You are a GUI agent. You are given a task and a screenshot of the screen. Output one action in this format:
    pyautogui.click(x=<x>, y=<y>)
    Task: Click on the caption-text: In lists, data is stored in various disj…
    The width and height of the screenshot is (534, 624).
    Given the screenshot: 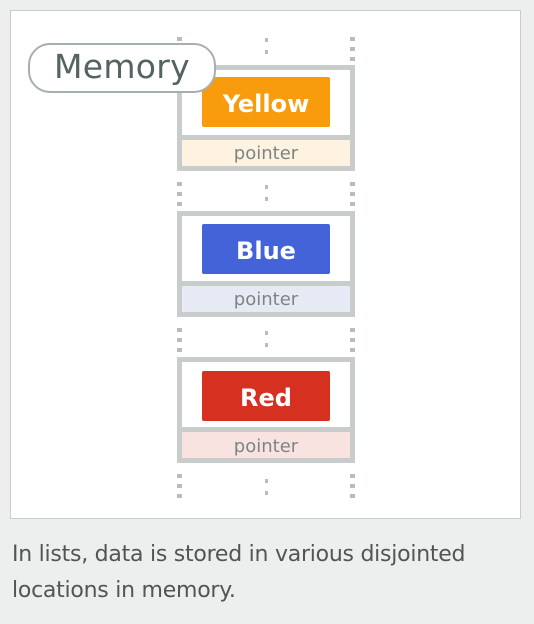 What is the action you would take?
    pyautogui.click(x=239, y=572)
    